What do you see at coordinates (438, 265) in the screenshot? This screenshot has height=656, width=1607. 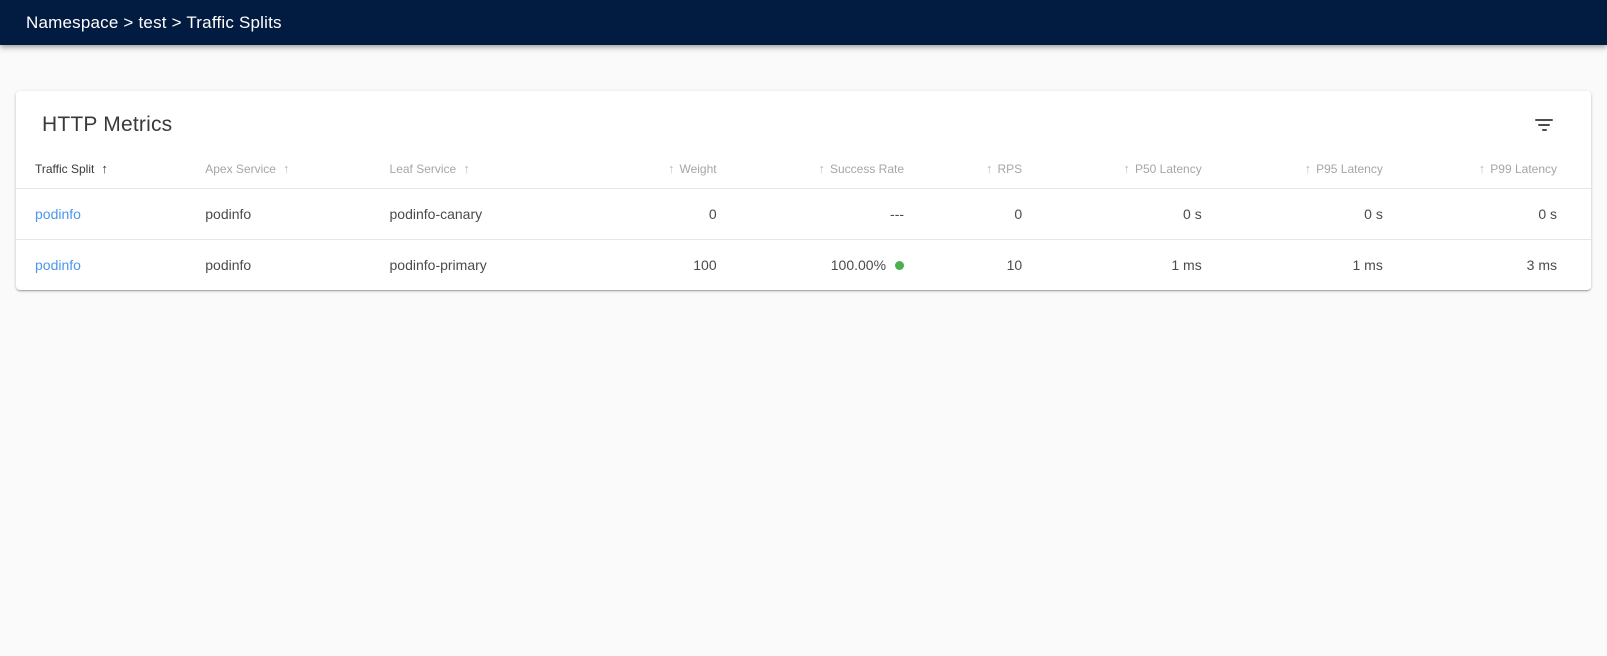 I see `leaf-service-cell: podinfo-primary` at bounding box center [438, 265].